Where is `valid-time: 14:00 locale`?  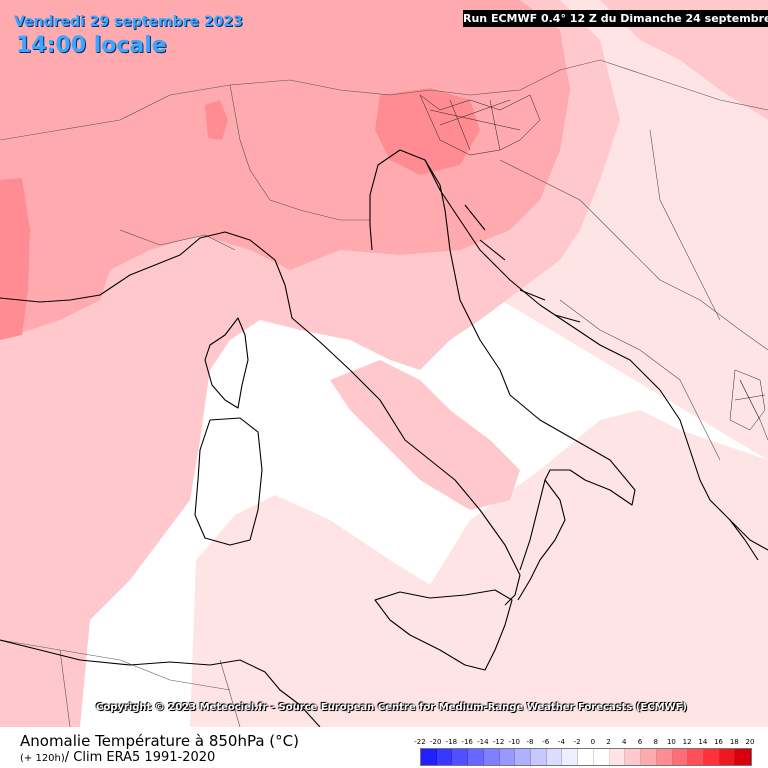
valid-time: 14:00 locale is located at coordinates (91, 45).